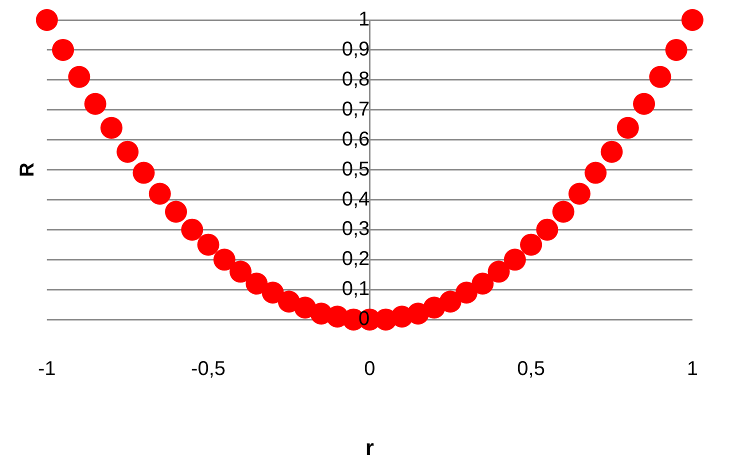  I want to click on y-tick-label: 0,6, so click(356, 139).